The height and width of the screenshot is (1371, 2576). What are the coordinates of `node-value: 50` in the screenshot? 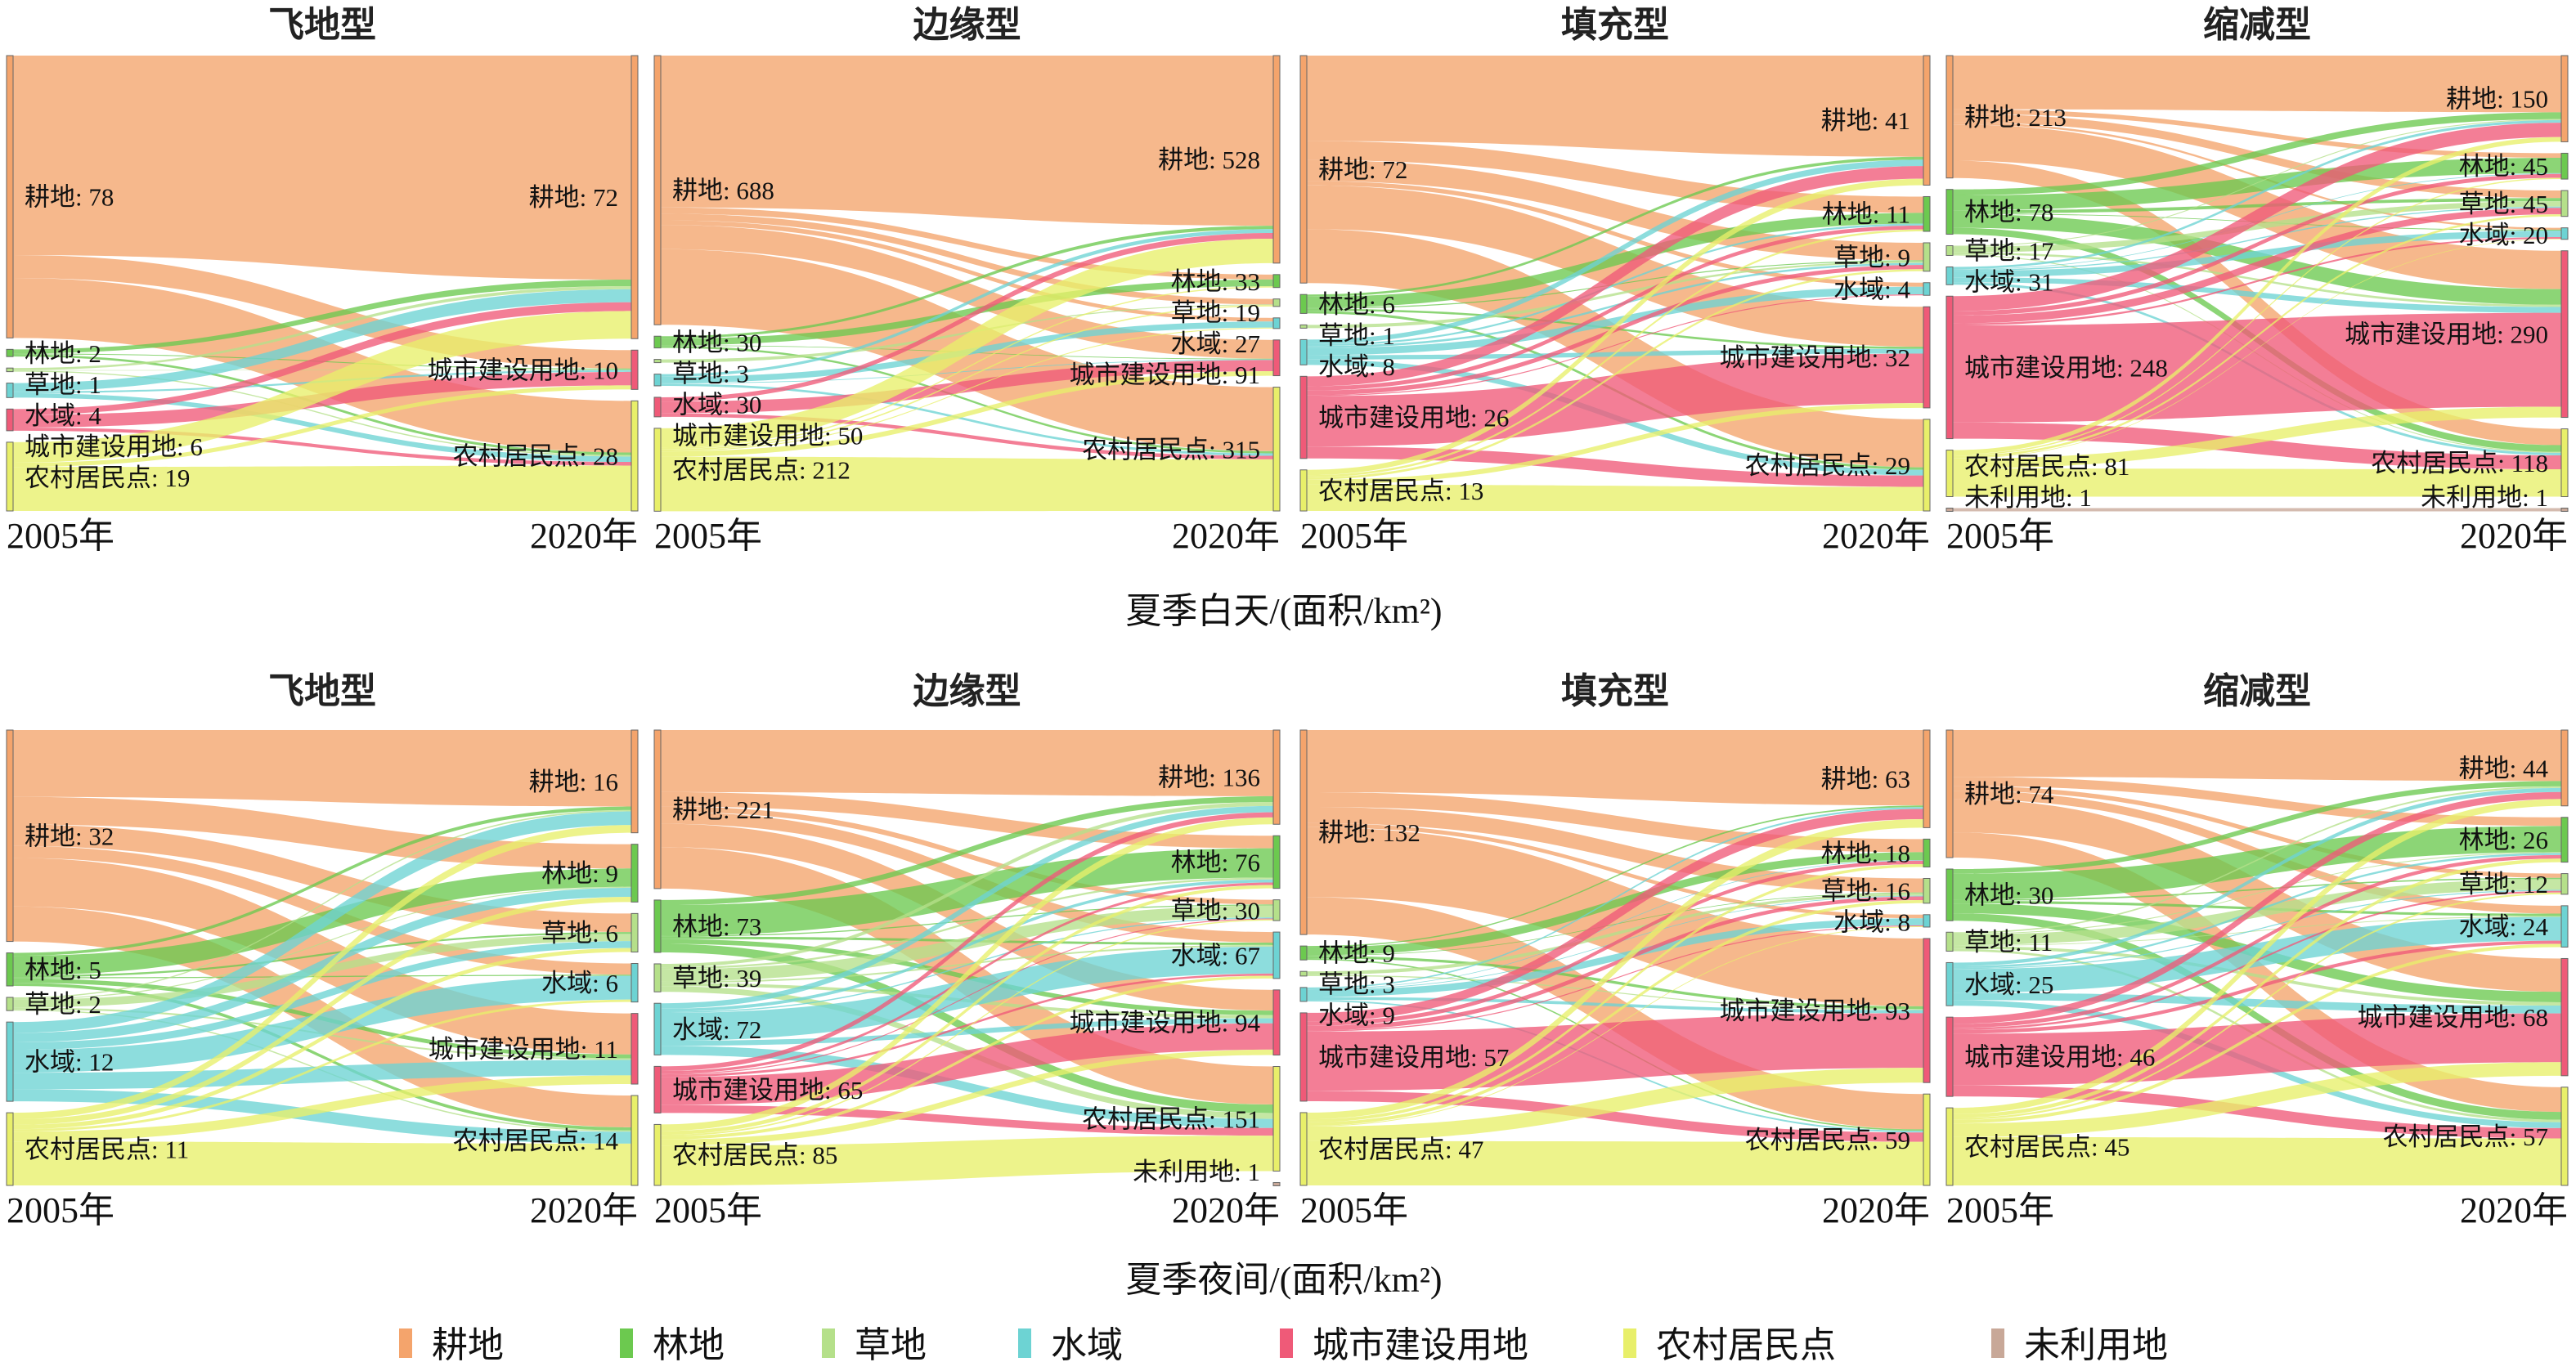 It's located at (850, 435).